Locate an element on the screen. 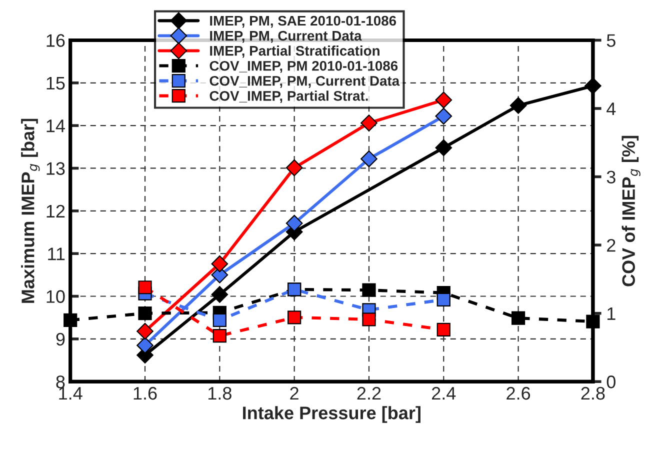  legend-label: COV_IMEP, PM, Current Data is located at coordinates (305, 82).